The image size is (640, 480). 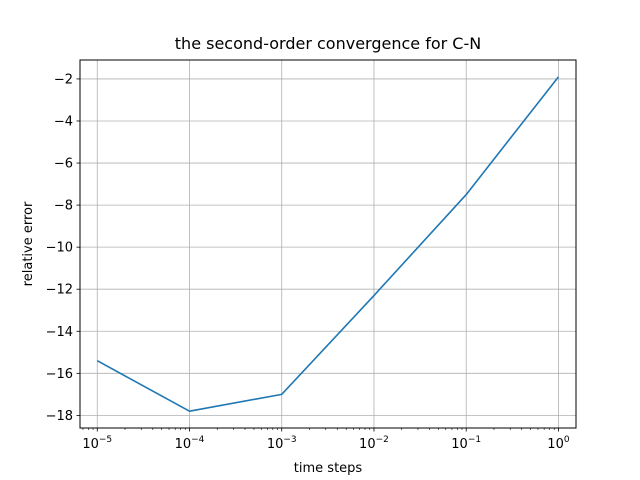 What do you see at coordinates (105, 440) in the screenshot?
I see `x-tick-exponent: −5` at bounding box center [105, 440].